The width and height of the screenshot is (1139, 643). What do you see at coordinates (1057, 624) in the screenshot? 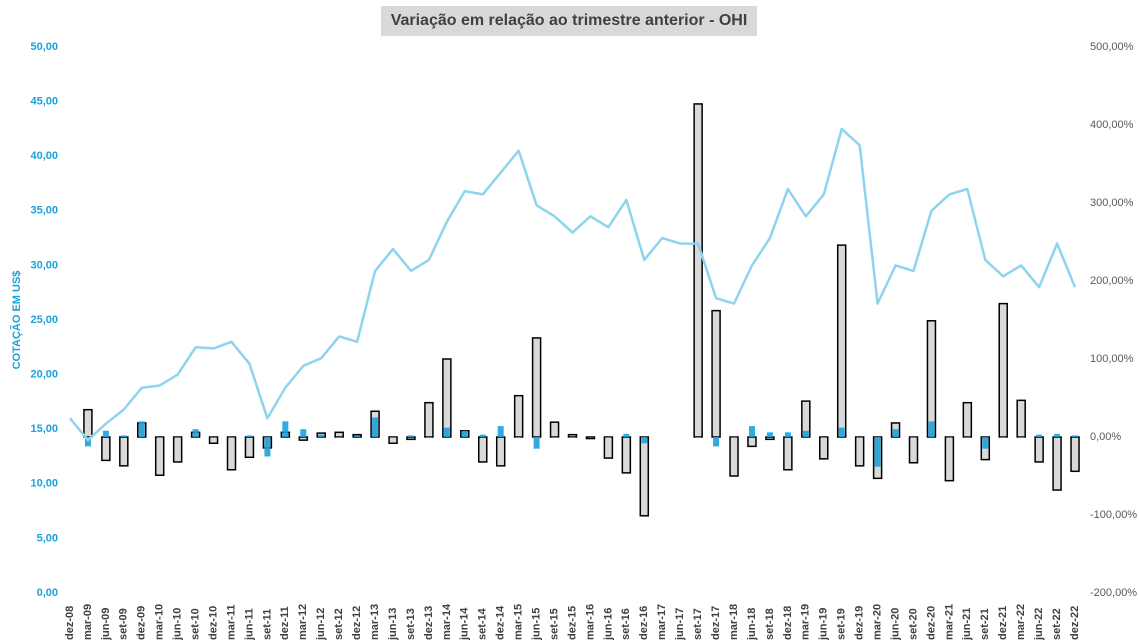
I see `x-tick-label: set-22` at bounding box center [1057, 624].